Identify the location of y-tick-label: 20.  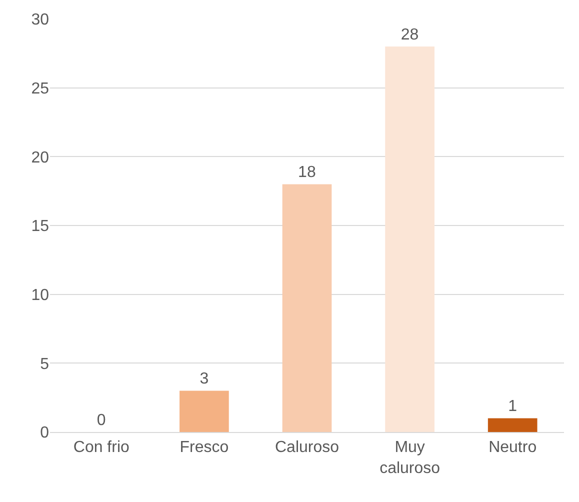
(40, 157).